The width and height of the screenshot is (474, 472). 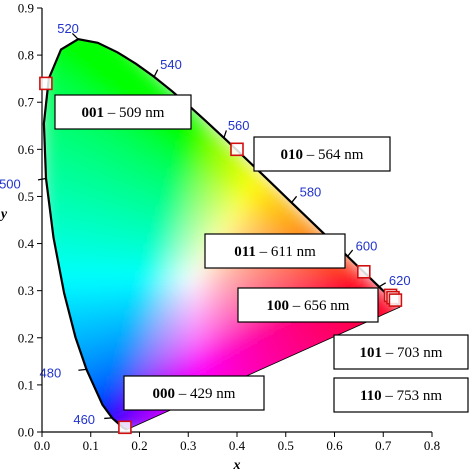 What do you see at coordinates (26, 55) in the screenshot?
I see `y-tick-label: 0.8` at bounding box center [26, 55].